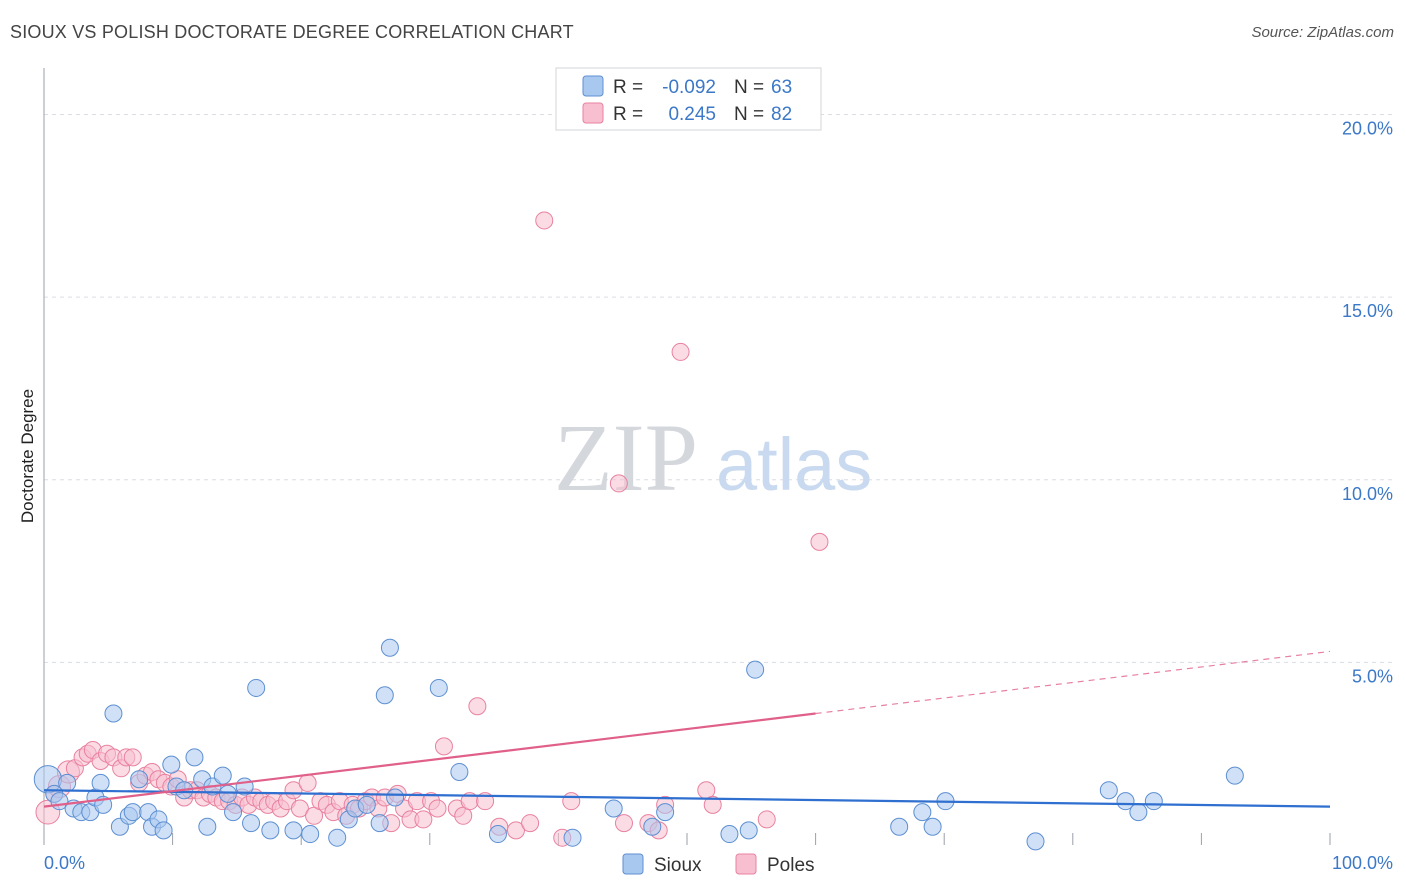  What do you see at coordinates (749, 87) in the screenshot?
I see `legend-sioux-n-label: N =` at bounding box center [749, 87].